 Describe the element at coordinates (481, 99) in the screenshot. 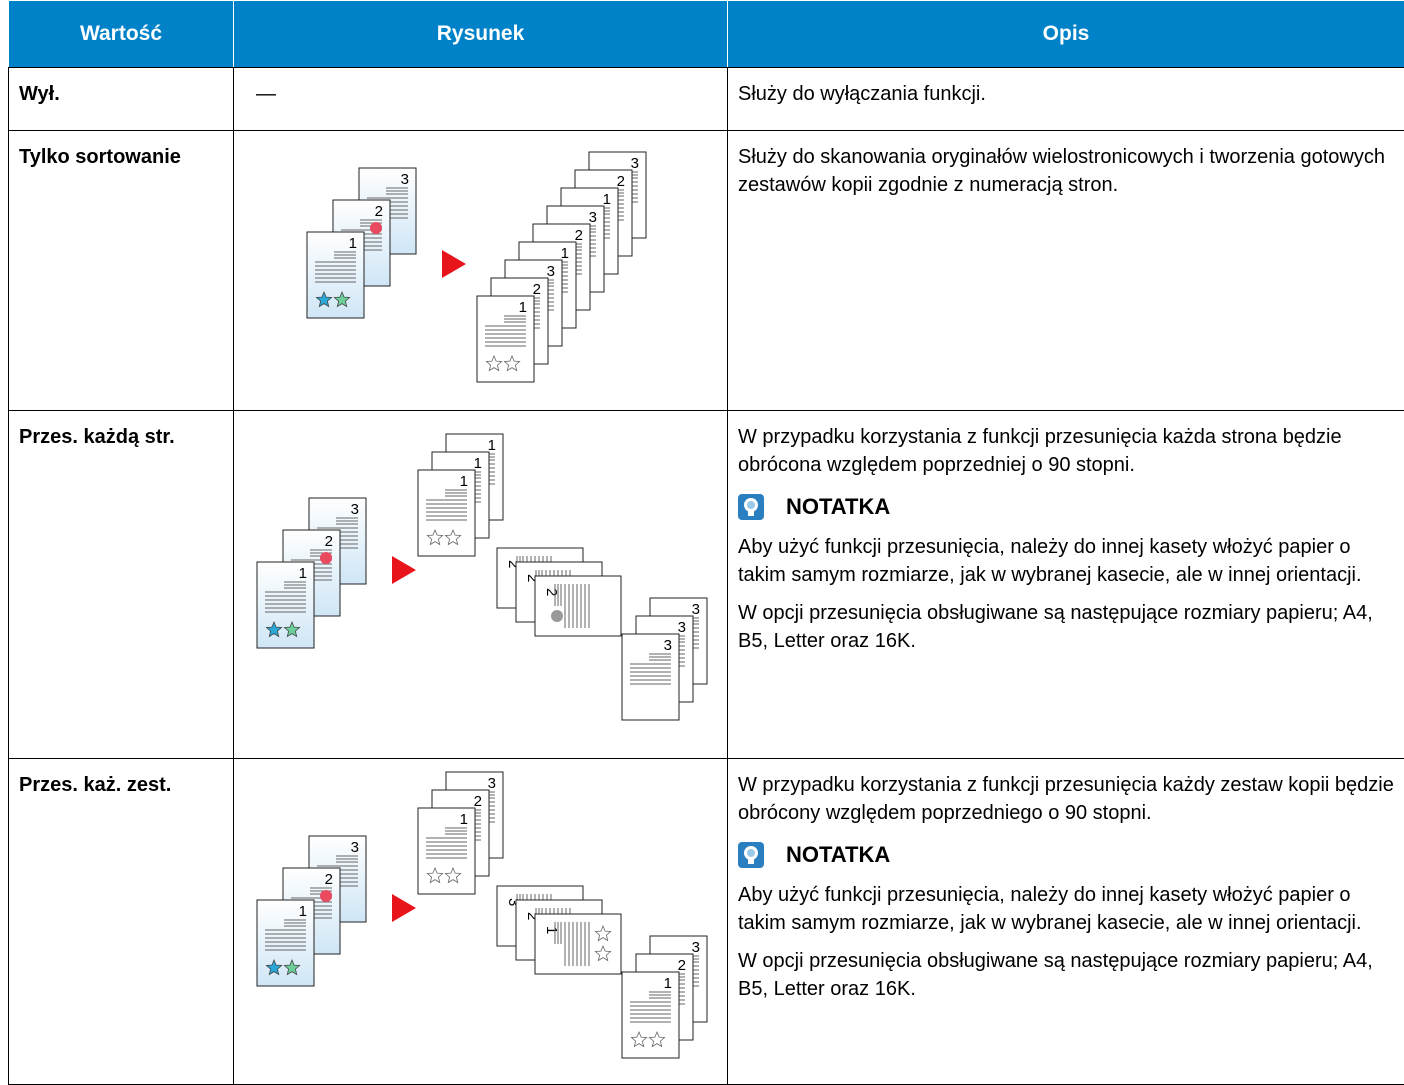

I see `figure-cell: —` at that location.